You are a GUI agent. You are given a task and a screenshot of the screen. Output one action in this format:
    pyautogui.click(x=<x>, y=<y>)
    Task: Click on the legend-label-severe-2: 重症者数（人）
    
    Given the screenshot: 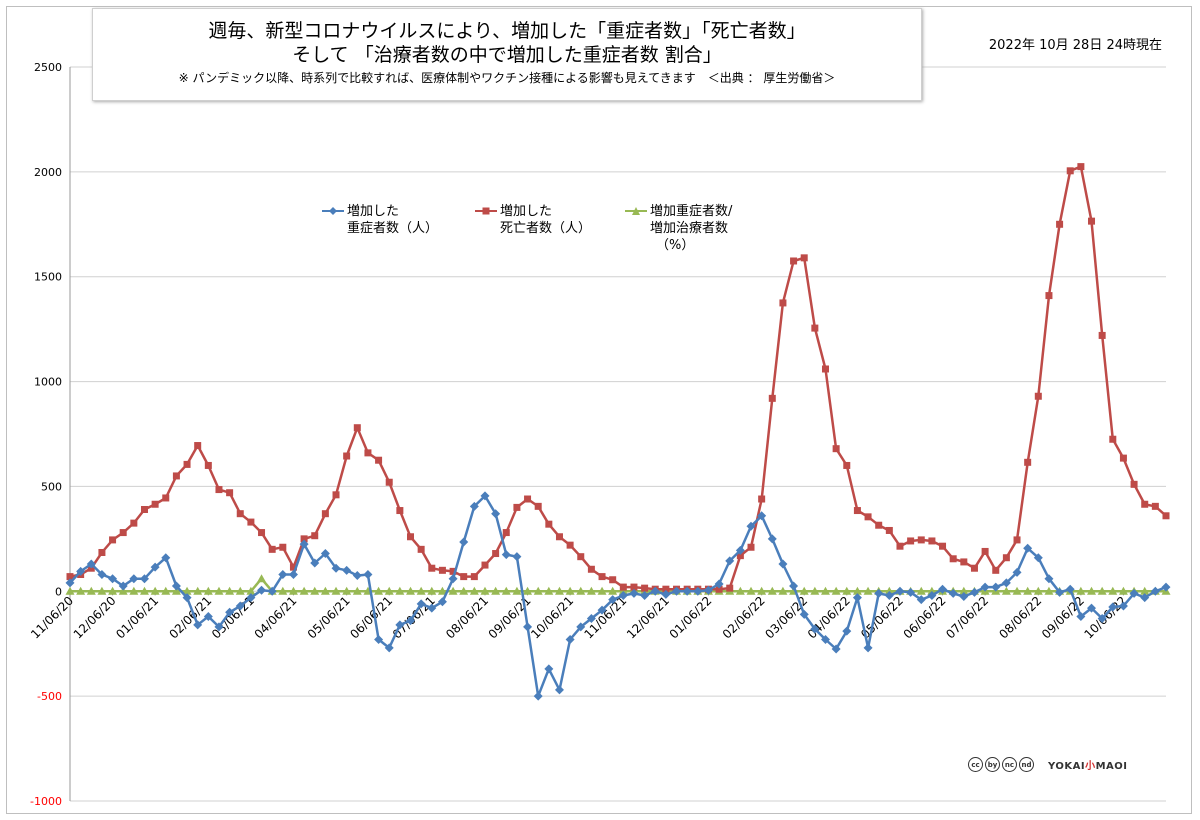 What is the action you would take?
    pyautogui.click(x=393, y=228)
    